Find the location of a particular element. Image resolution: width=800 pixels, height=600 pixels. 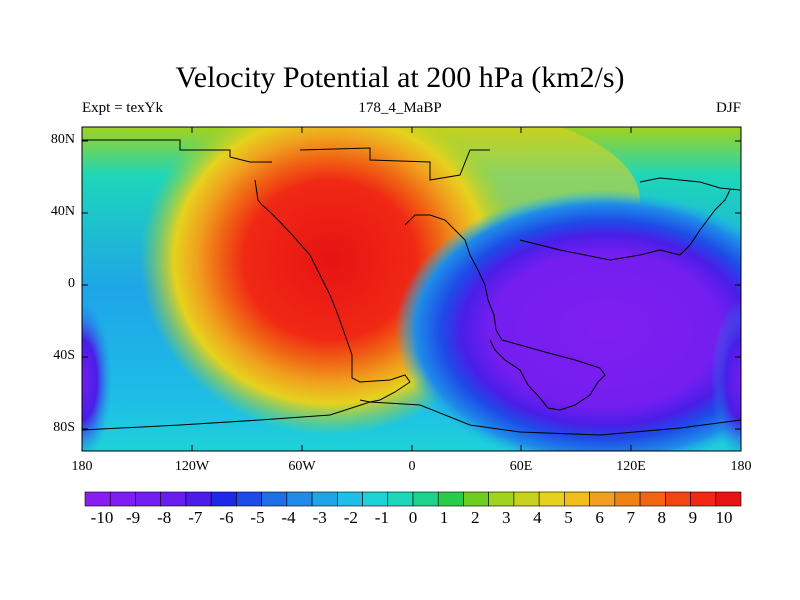

x-tick-label: 60W is located at coordinates (302, 466).